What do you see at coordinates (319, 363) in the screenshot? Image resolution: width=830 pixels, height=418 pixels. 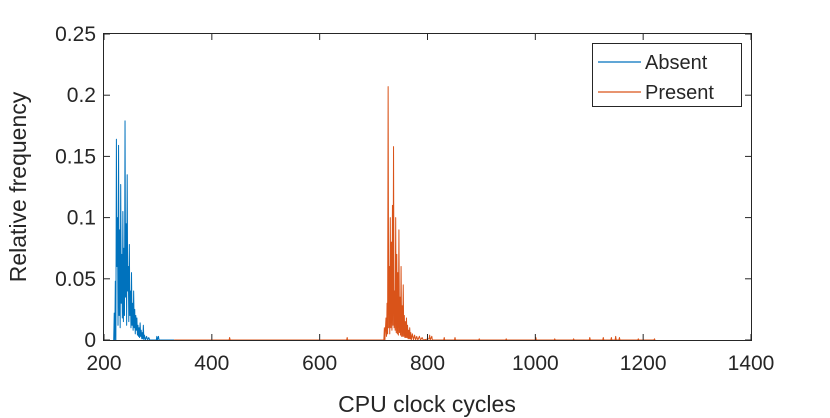 I see `x-tick-label: 600` at bounding box center [319, 363].